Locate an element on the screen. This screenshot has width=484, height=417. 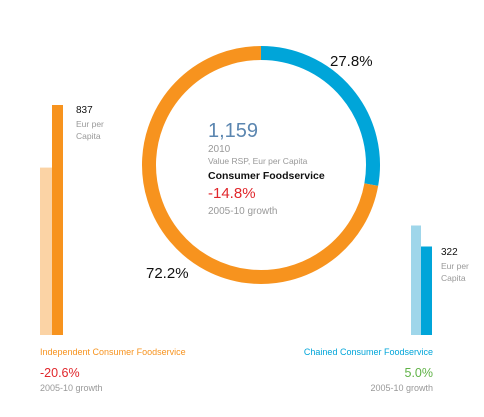
bar-chained-2005 is located at coordinates (416, 280).